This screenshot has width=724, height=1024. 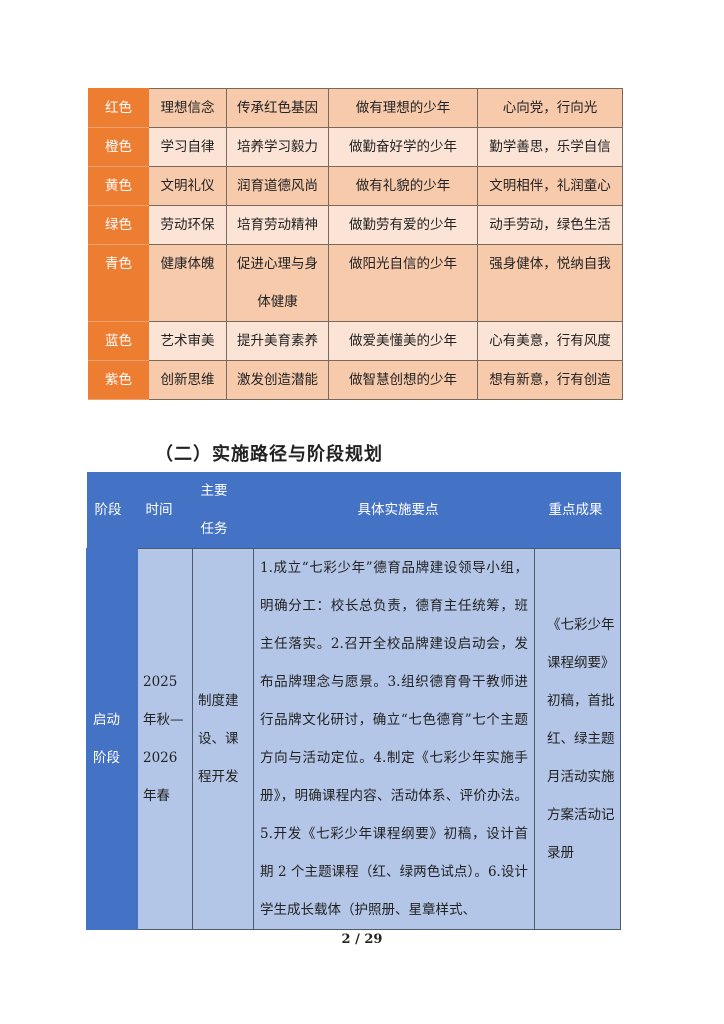 What do you see at coordinates (403, 147) in the screenshot?
I see `image-cell: 做勤奋好学的少年` at bounding box center [403, 147].